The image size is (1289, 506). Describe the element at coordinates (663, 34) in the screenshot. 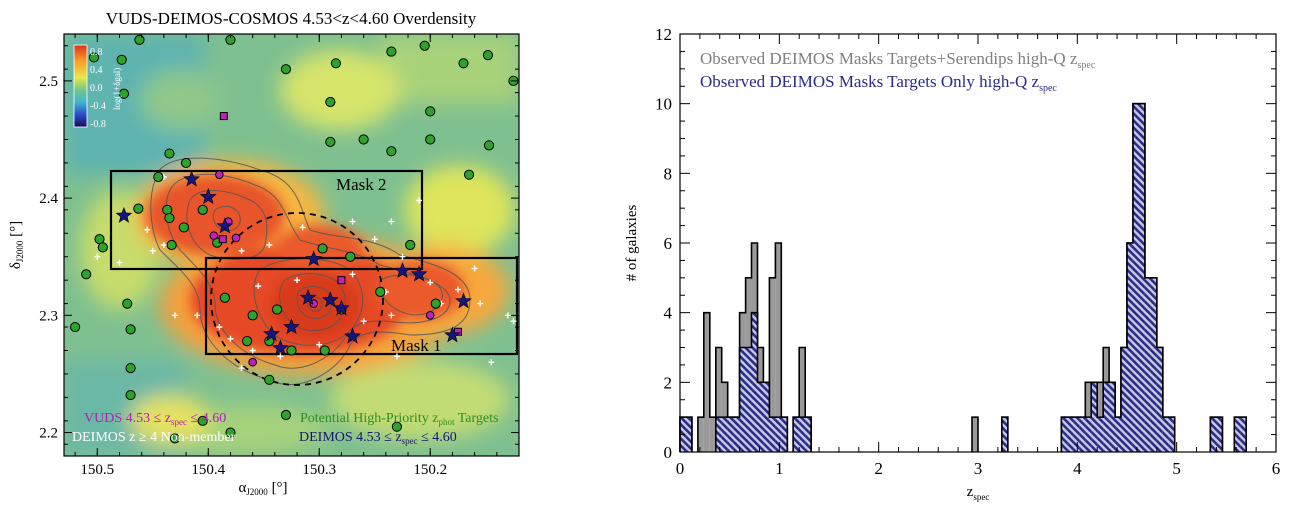

I see `histogram-y-tick-label: 12` at that location.